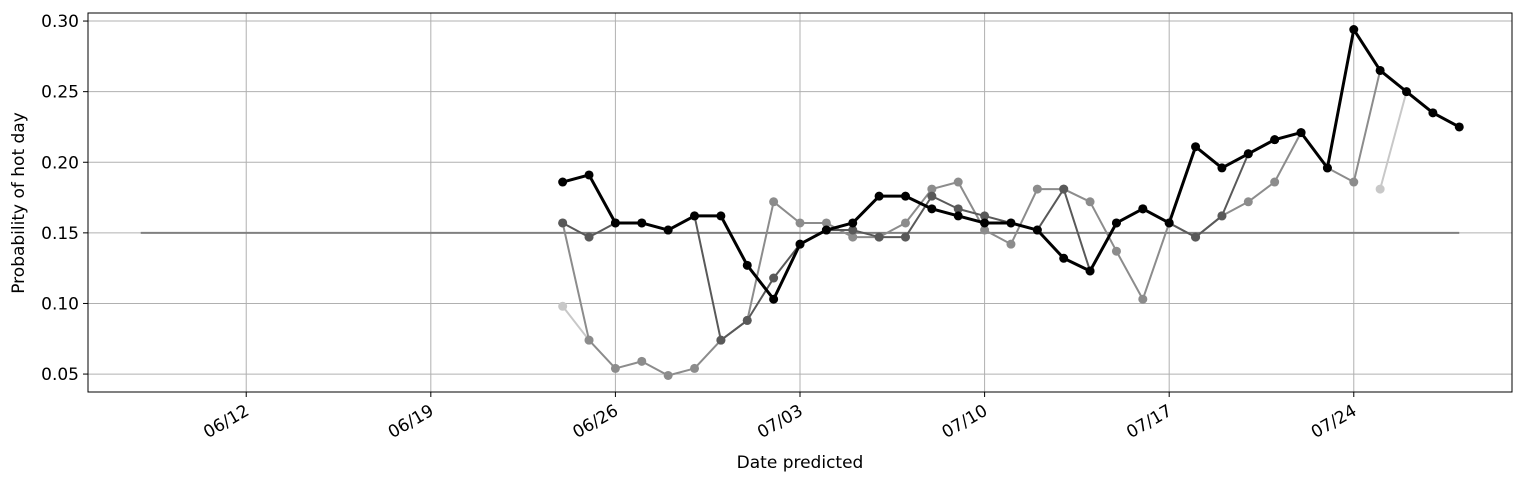 This screenshot has height=481, width=1528. Describe the element at coordinates (780, 422) in the screenshot. I see `x-tick-label: 07/03` at that location.